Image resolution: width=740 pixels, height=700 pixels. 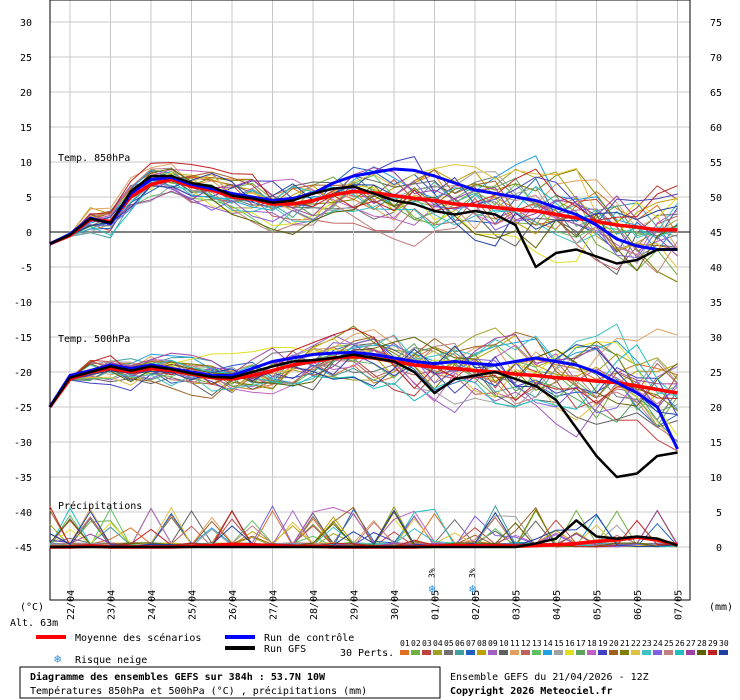 What do you see at coordinates (716, 303) in the screenshot?
I see `right-tick-label: 35` at bounding box center [716, 303].